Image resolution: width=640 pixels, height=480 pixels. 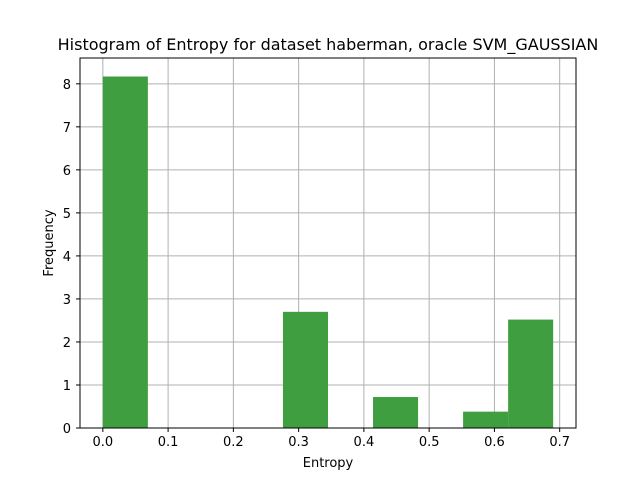 I want to click on y-tick-label-2: 2, so click(x=67, y=343).